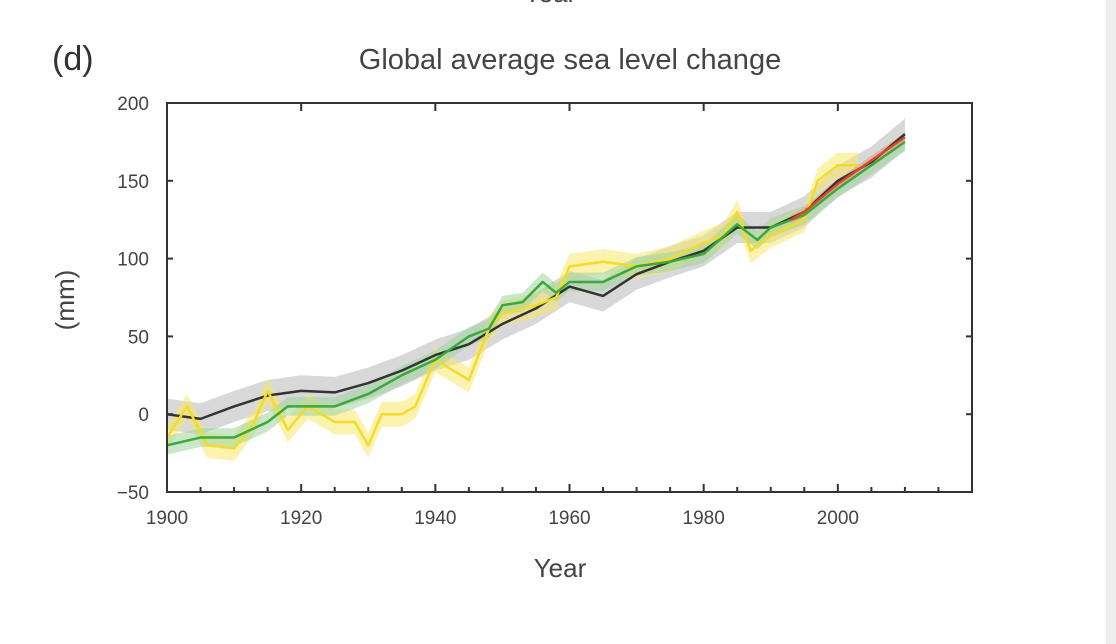 The image size is (1116, 644). What do you see at coordinates (570, 60) in the screenshot?
I see `chart-title: Global average sea level change` at bounding box center [570, 60].